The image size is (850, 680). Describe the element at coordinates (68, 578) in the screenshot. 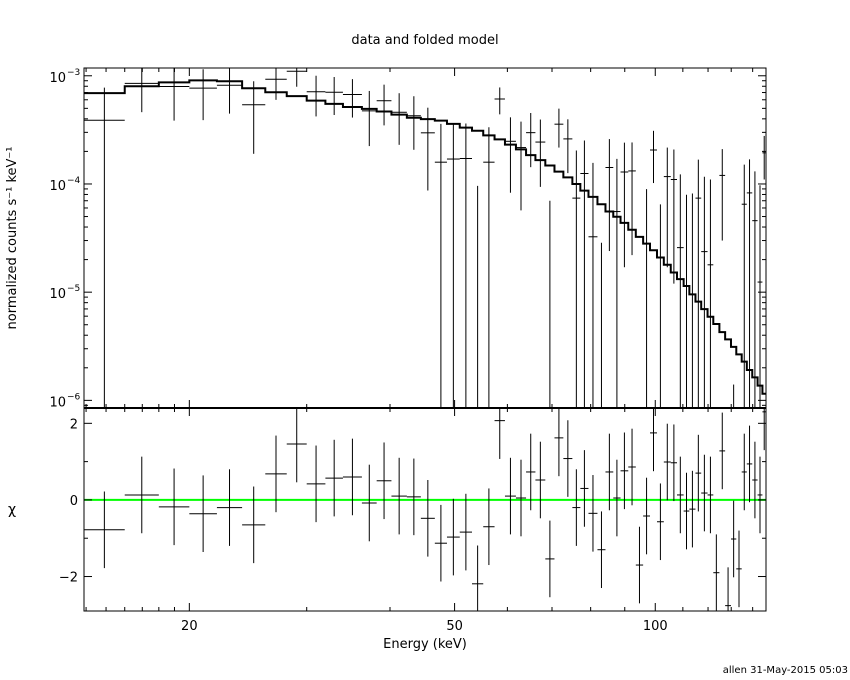

I see `y-tick-label-bottom: −2` at that location.